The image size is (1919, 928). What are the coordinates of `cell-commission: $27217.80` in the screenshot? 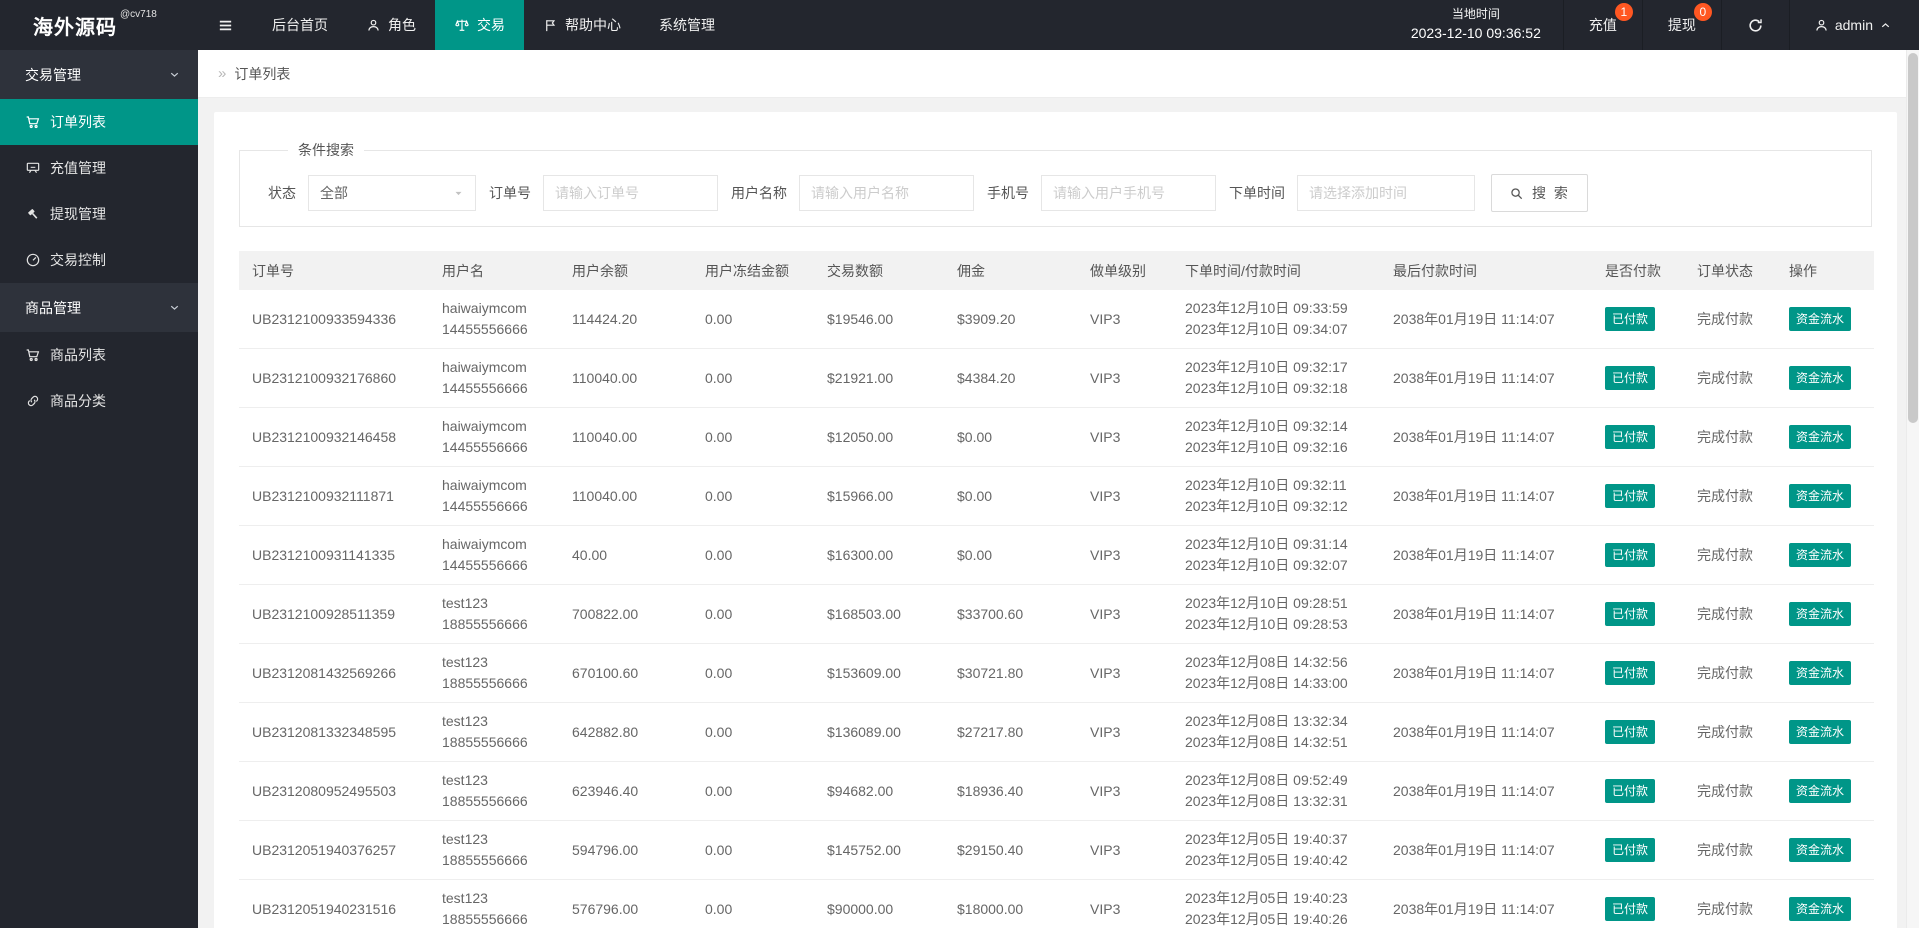 It's located at (1010, 732).